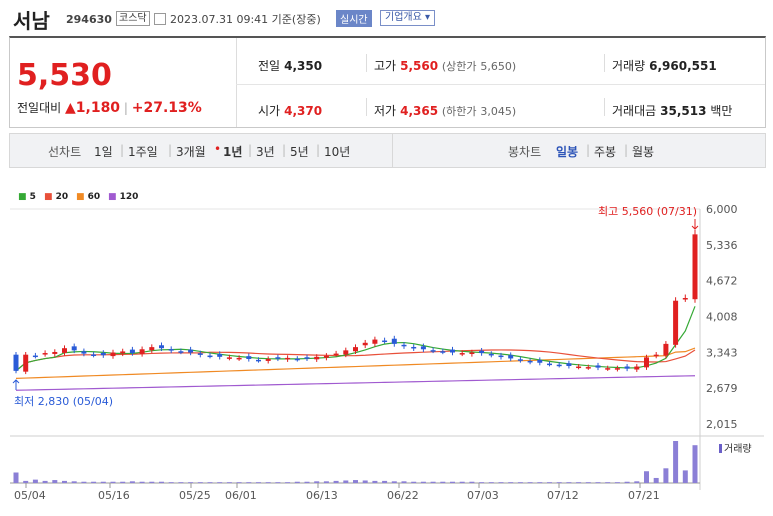 This screenshot has width=773, height=516. Describe the element at coordinates (233, 152) in the screenshot. I see `period-1y: 1년` at that location.